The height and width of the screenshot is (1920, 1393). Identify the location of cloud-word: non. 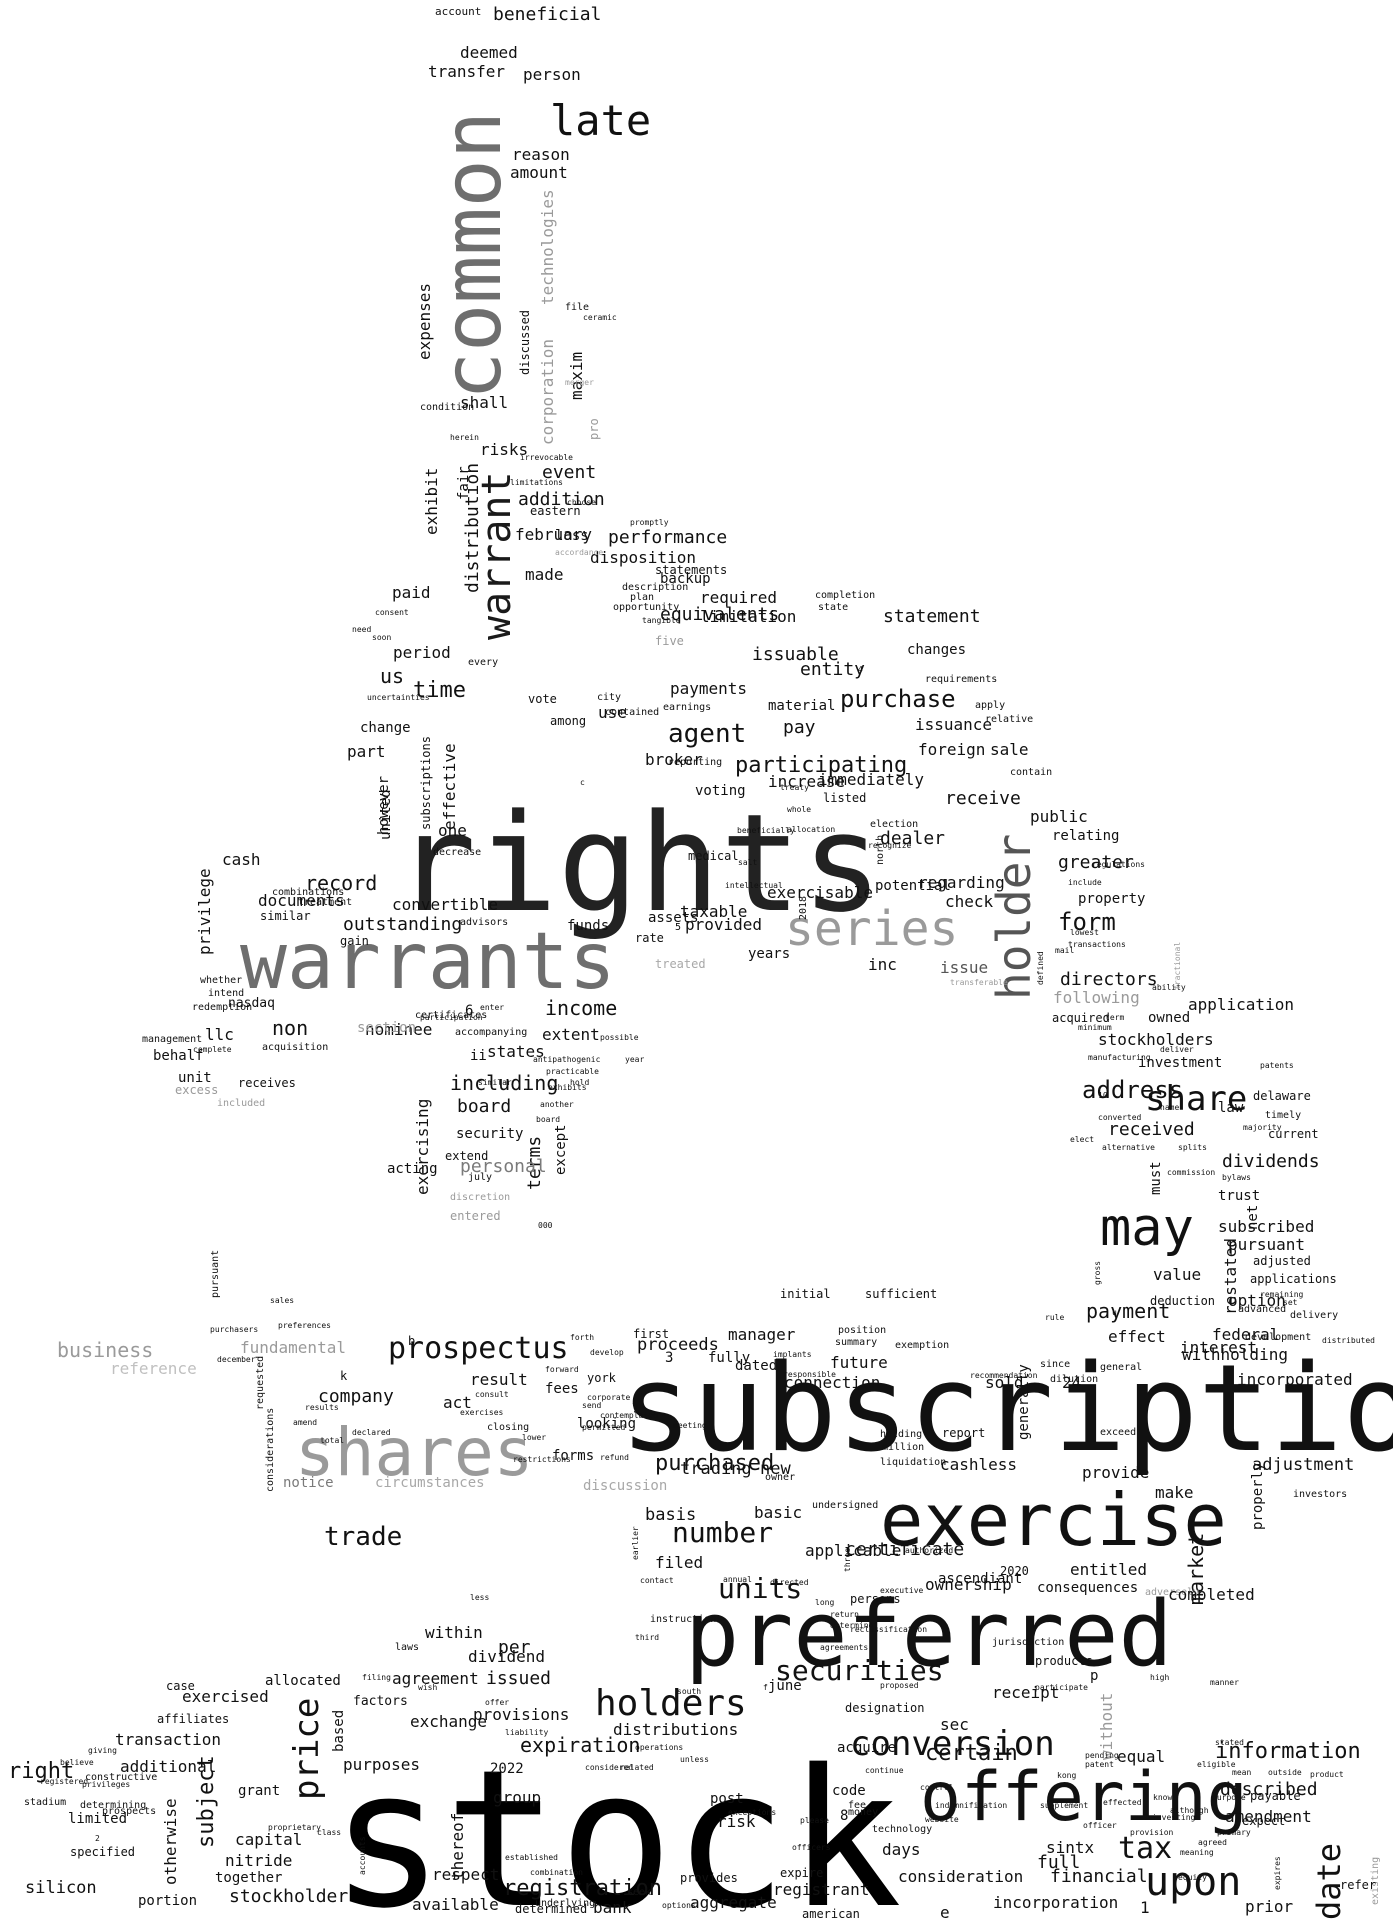
(290, 1028).